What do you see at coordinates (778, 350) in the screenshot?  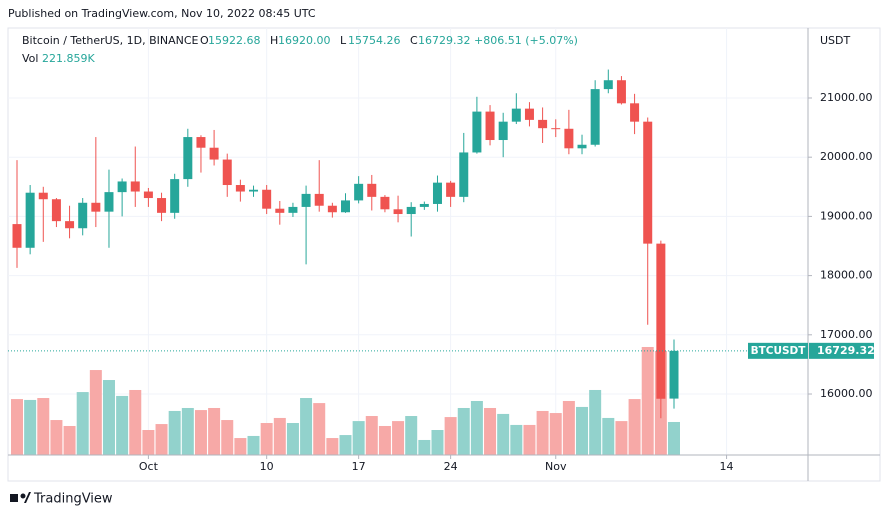 I see `symbol-label-box` at bounding box center [778, 350].